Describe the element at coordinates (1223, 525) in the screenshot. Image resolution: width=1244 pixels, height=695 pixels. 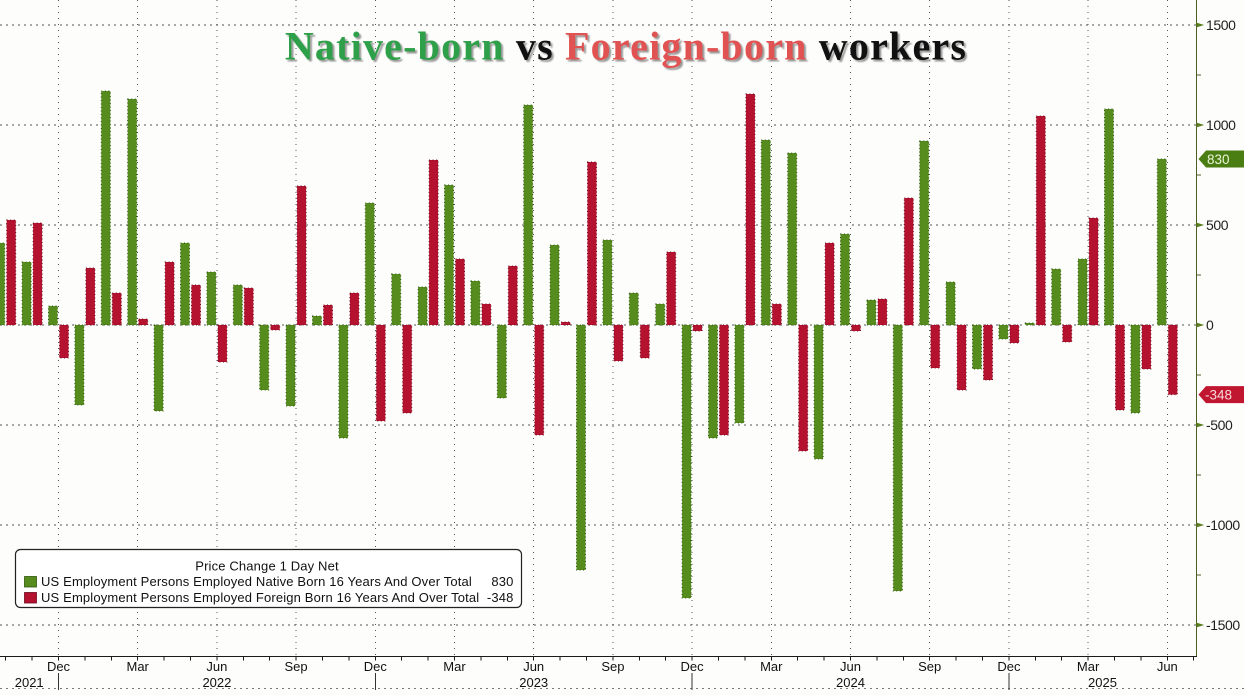
I see `svg-text: -1000` at that location.